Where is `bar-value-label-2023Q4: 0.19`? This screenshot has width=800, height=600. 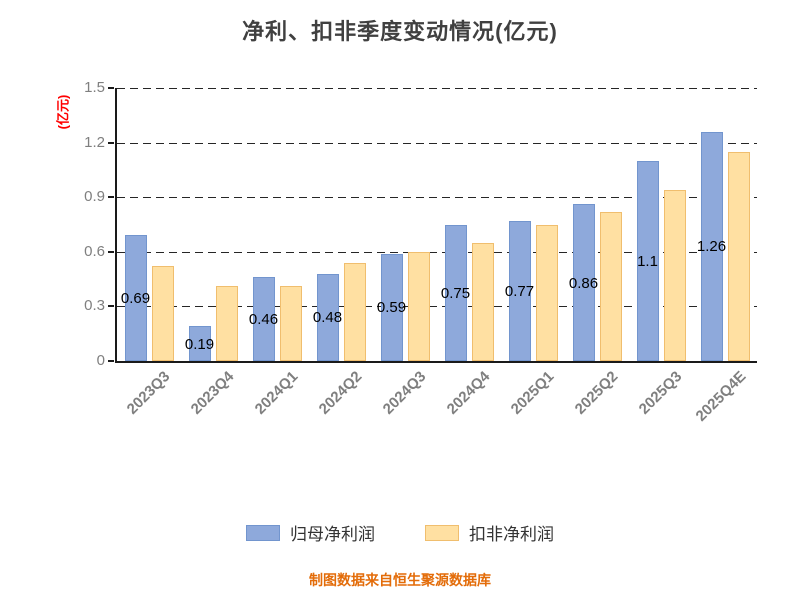
bar-value-label-2023Q4: 0.19 is located at coordinates (199, 344).